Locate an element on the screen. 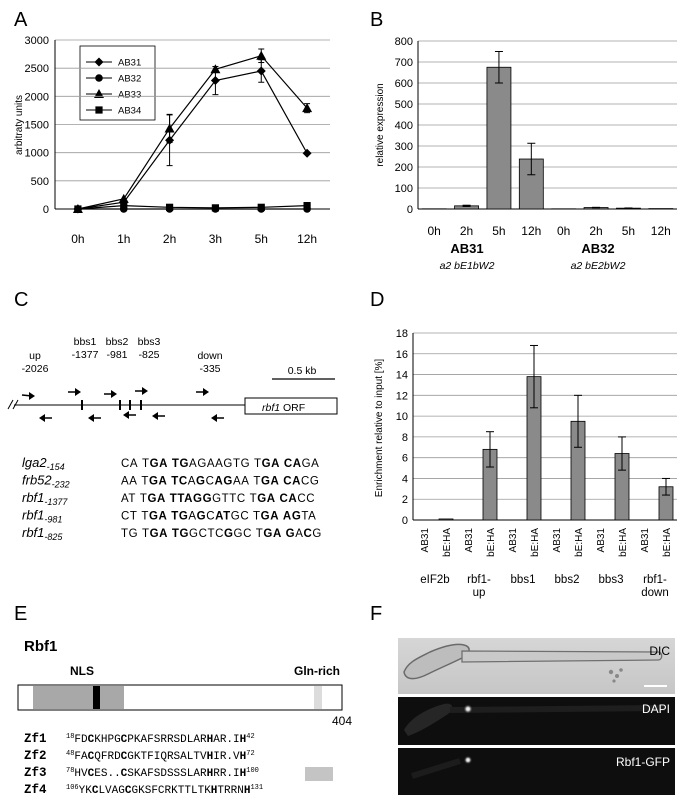  panel-label-f: F is located at coordinates (376, 614).